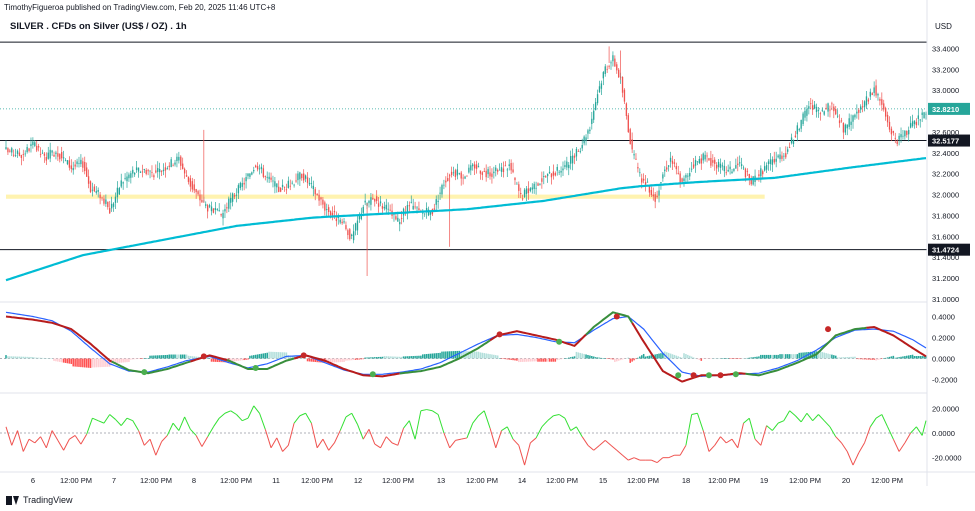 This screenshot has width=975, height=511. I want to click on cross-point, so click(372, 374).